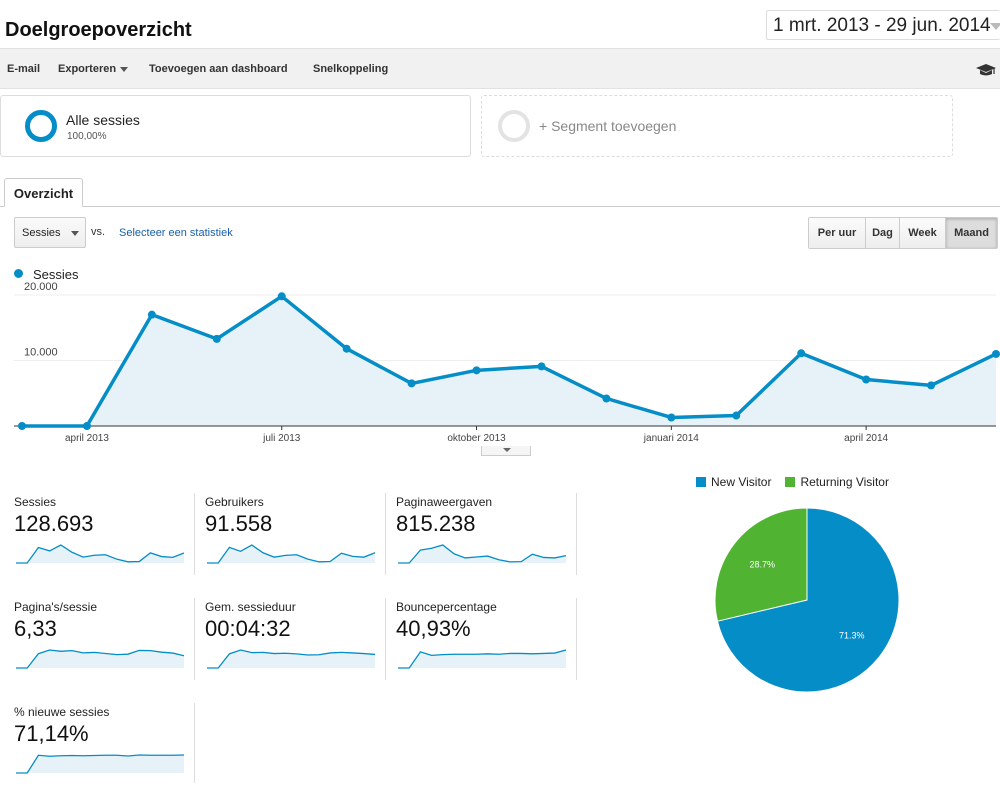 The image size is (1000, 795). I want to click on period-month-button: Maand, so click(971, 233).